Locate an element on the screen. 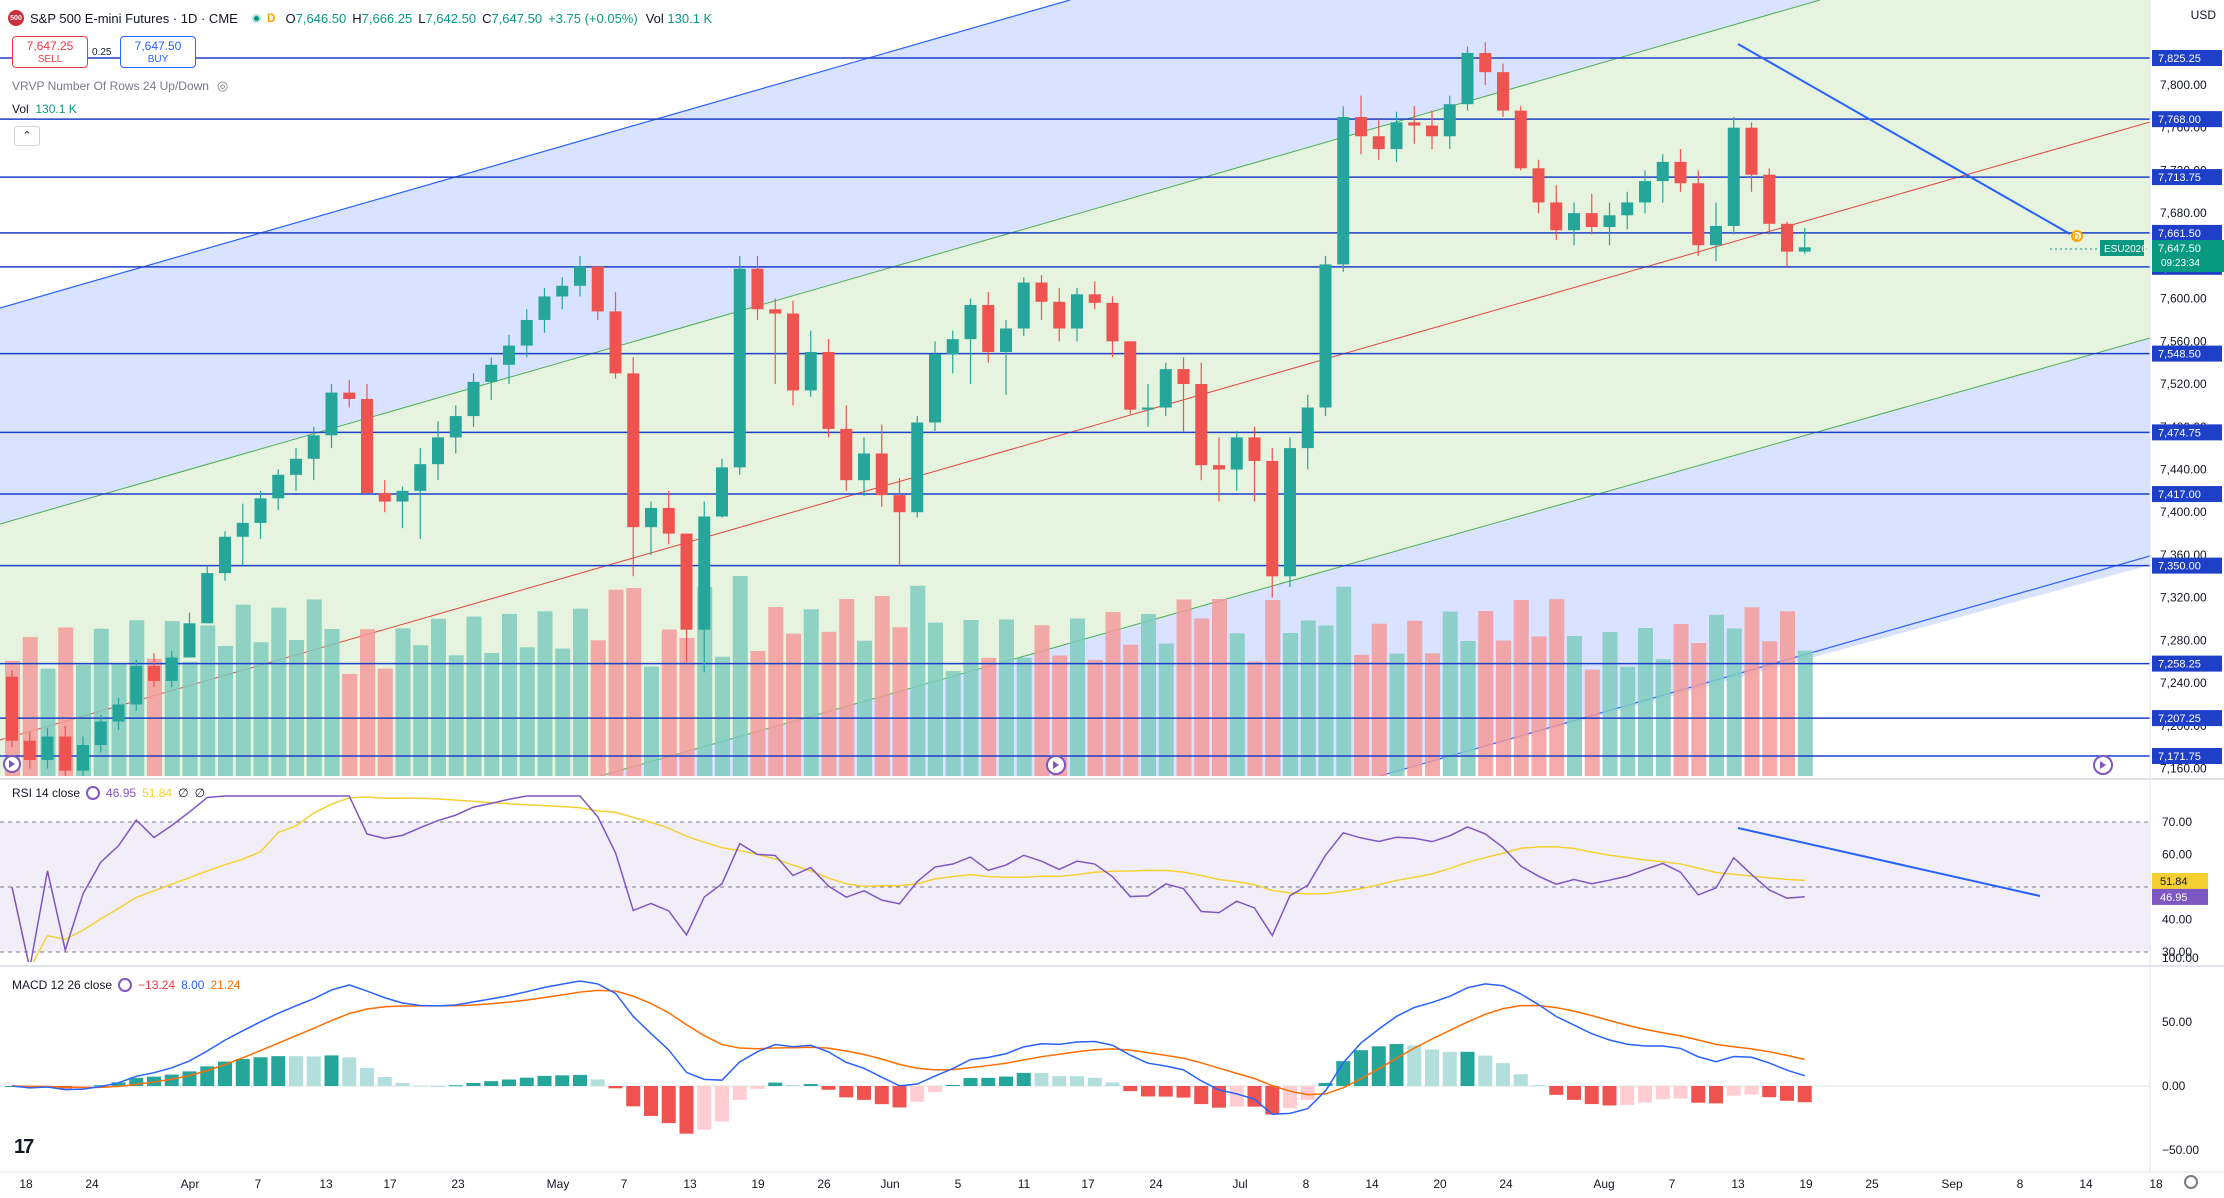 The width and height of the screenshot is (2224, 1198). collapse-legend-button: ⌃ is located at coordinates (27, 136).